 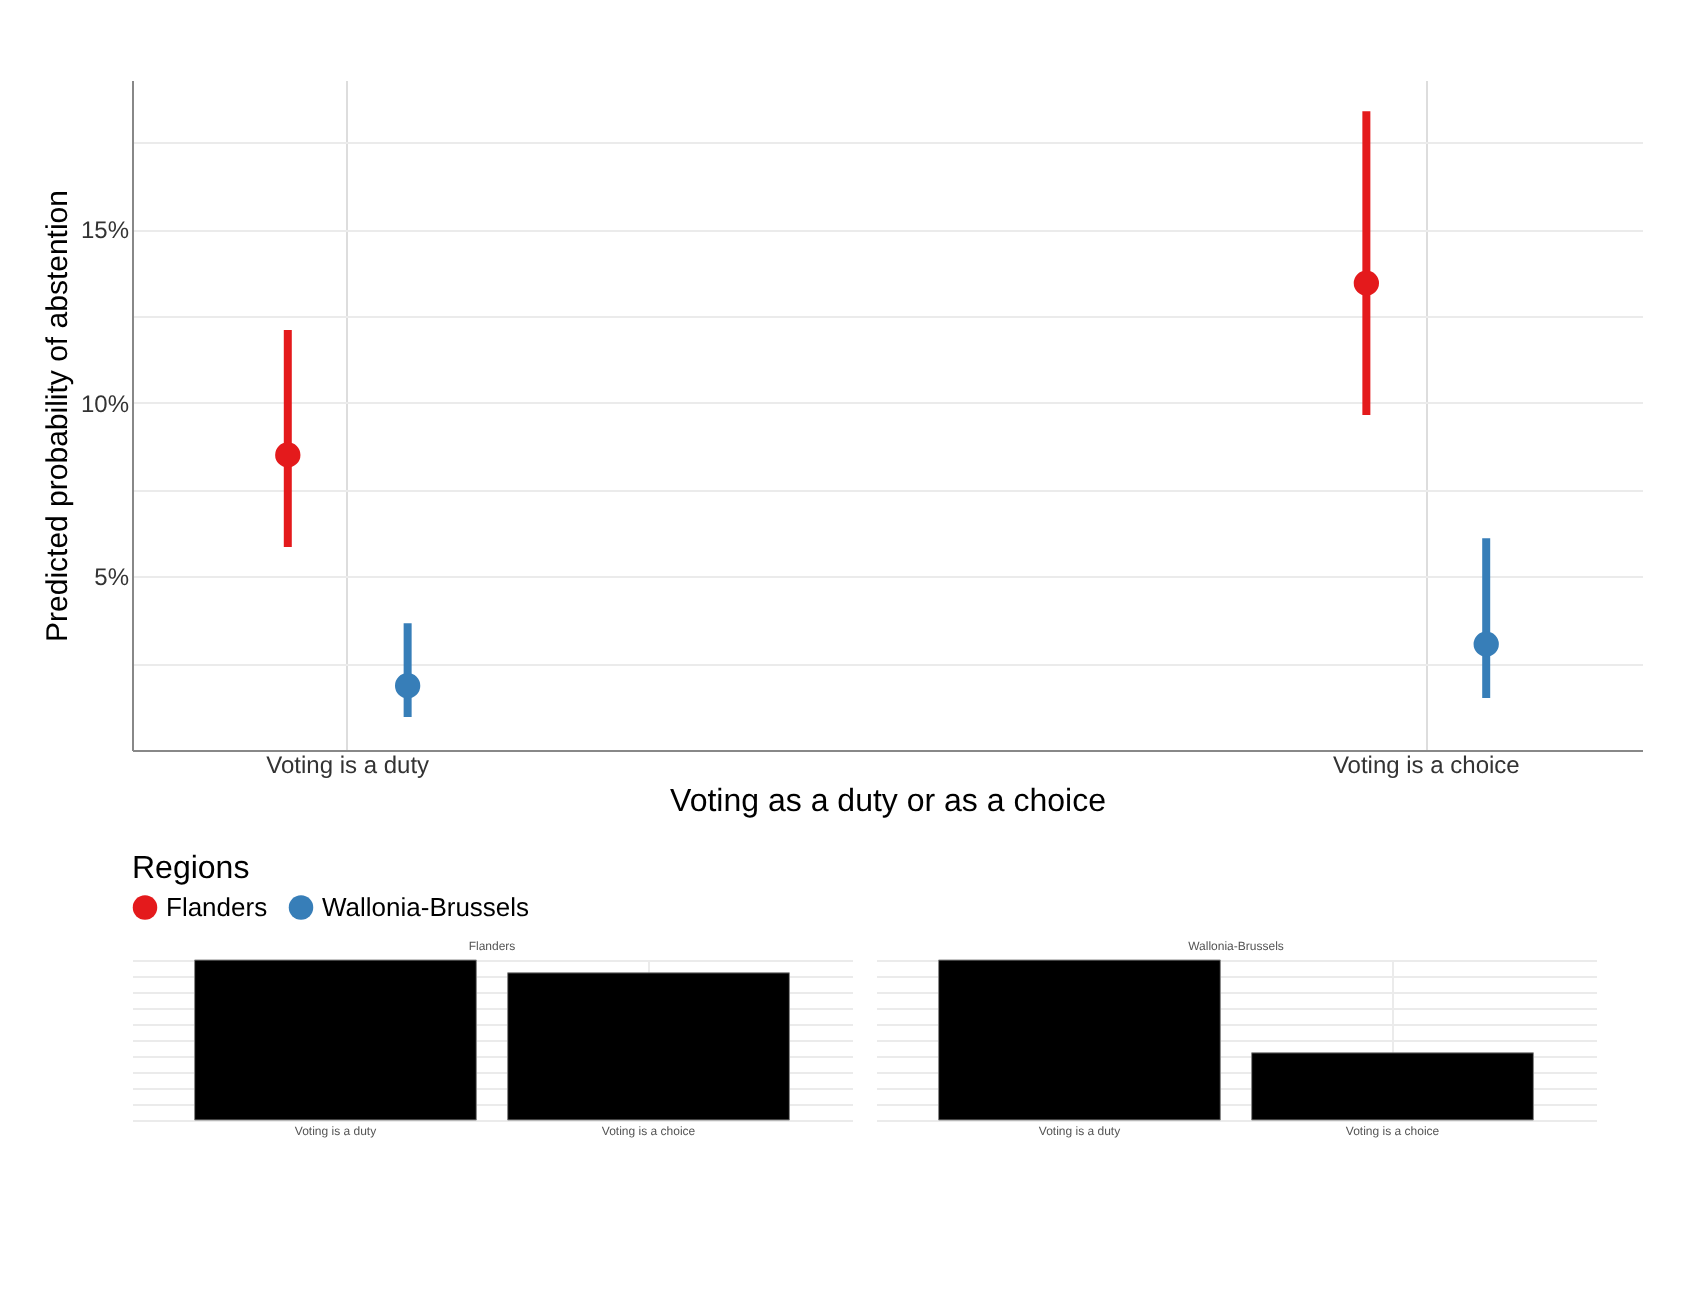 I want to click on y-tick-label: 10%, so click(x=105, y=403).